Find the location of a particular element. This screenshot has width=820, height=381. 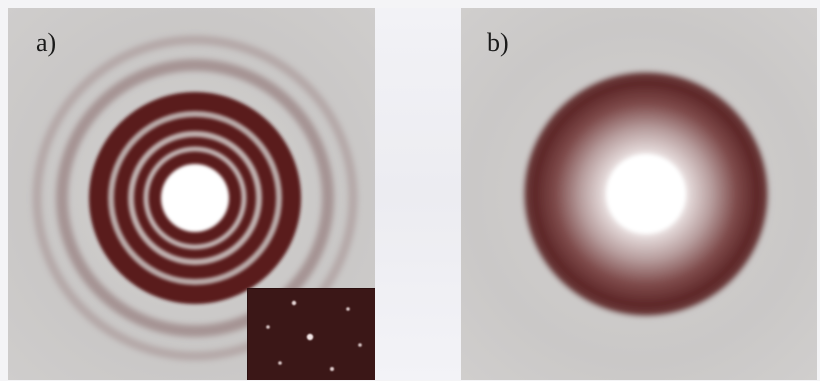

spot-pattern-inset is located at coordinates (311, 334).